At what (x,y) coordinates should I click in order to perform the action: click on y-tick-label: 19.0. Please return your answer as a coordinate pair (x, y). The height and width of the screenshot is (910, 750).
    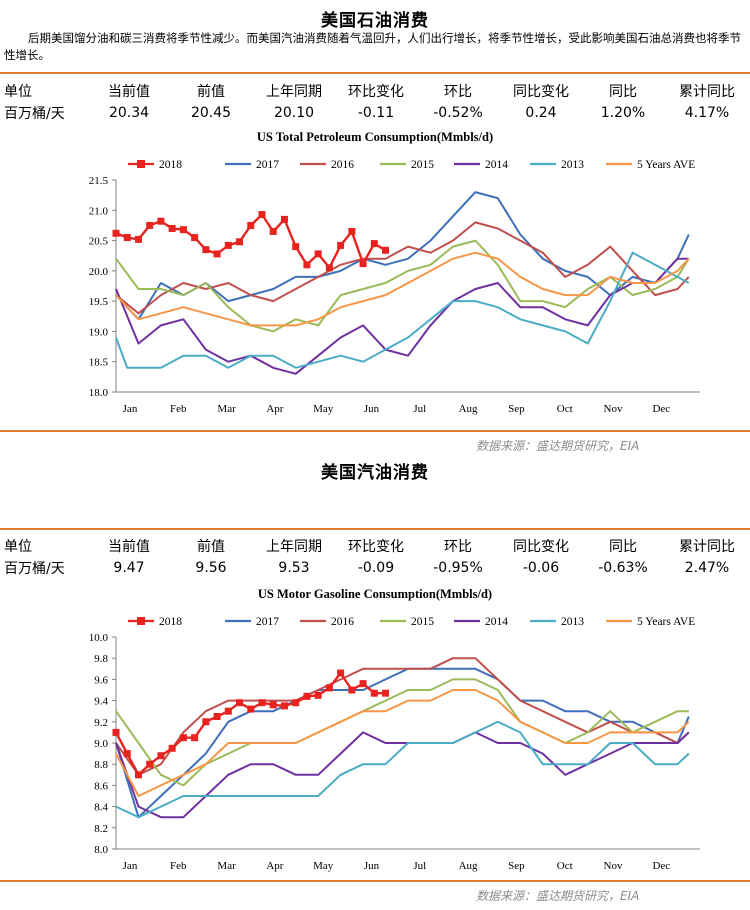
    Looking at the image, I should click on (99, 332).